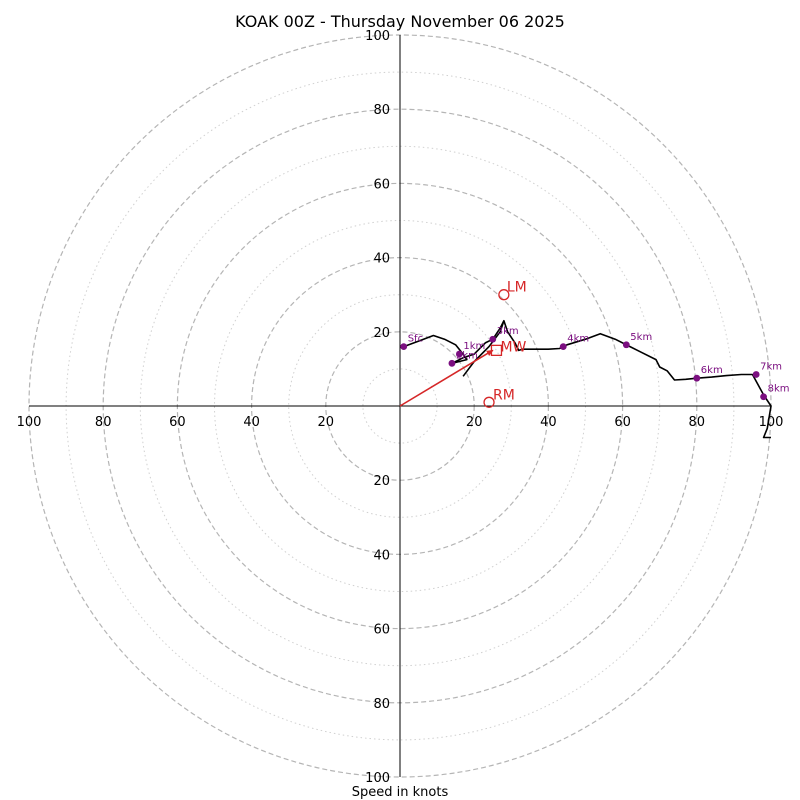  I want to click on height-label-1km: 1km, so click(474, 346).